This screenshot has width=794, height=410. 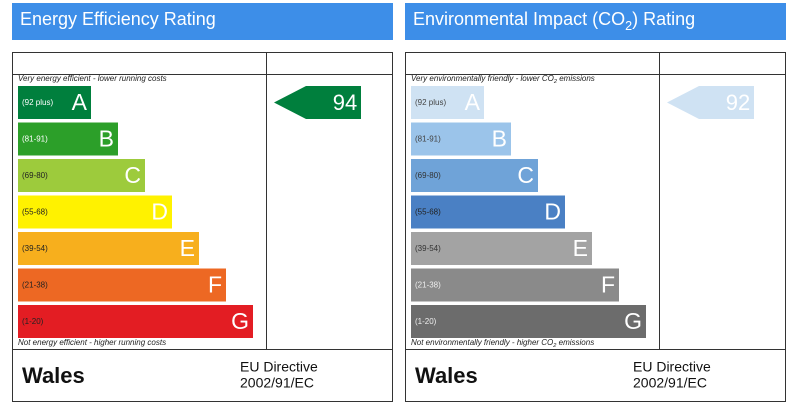 What do you see at coordinates (628, 26) in the screenshot?
I see `panel-title-part: 2` at bounding box center [628, 26].